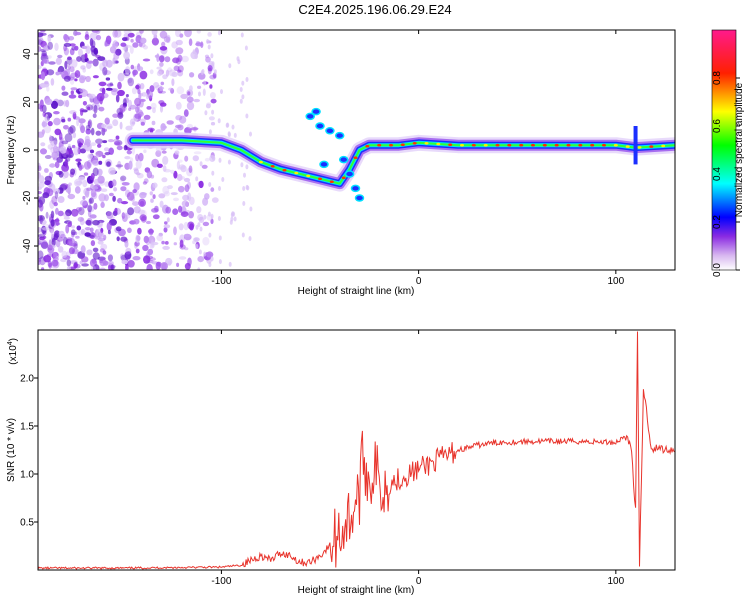 The width and height of the screenshot is (750, 600). What do you see at coordinates (27, 379) in the screenshot?
I see `y-tick-label: 2.0` at bounding box center [27, 379].